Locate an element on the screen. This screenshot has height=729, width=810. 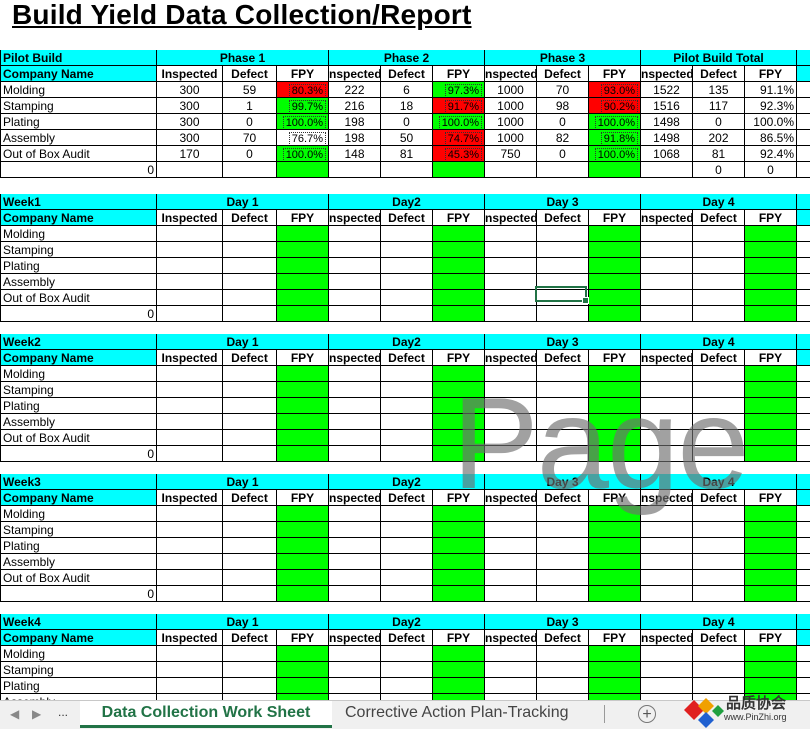
fpy-cell: 80.3% is located at coordinates (303, 90).